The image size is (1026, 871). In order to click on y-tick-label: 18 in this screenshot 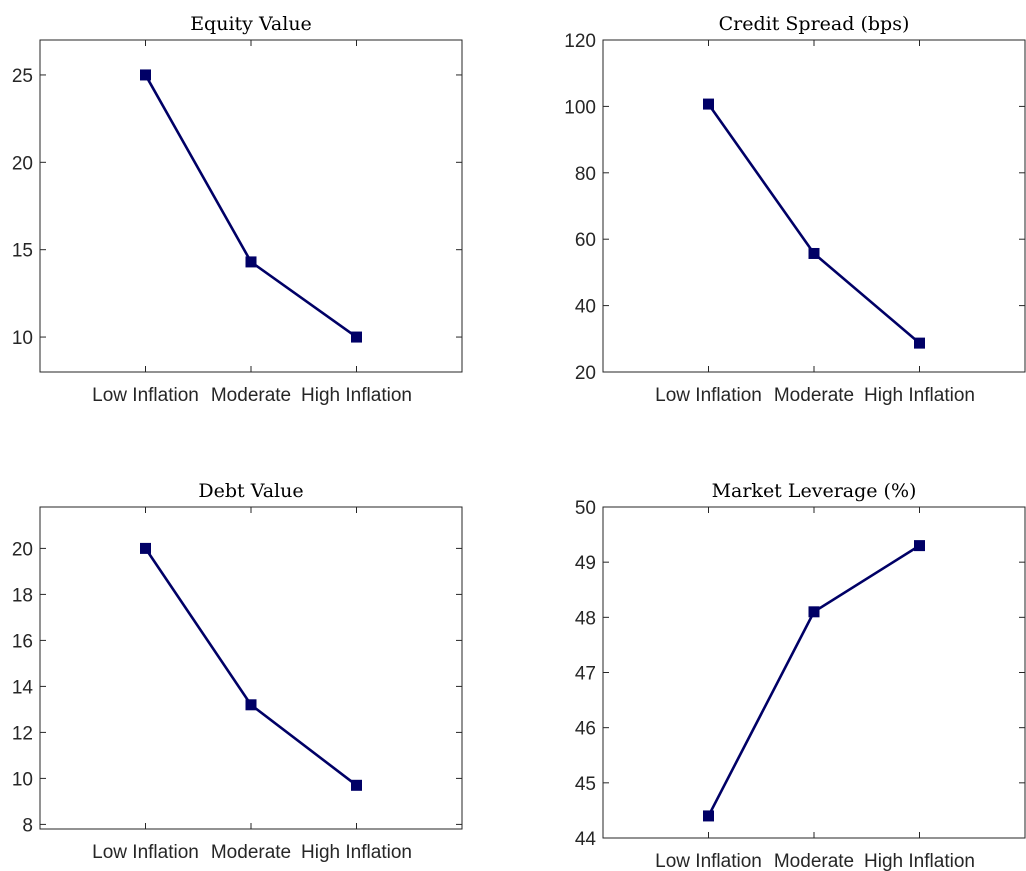, I will do `click(22, 595)`.